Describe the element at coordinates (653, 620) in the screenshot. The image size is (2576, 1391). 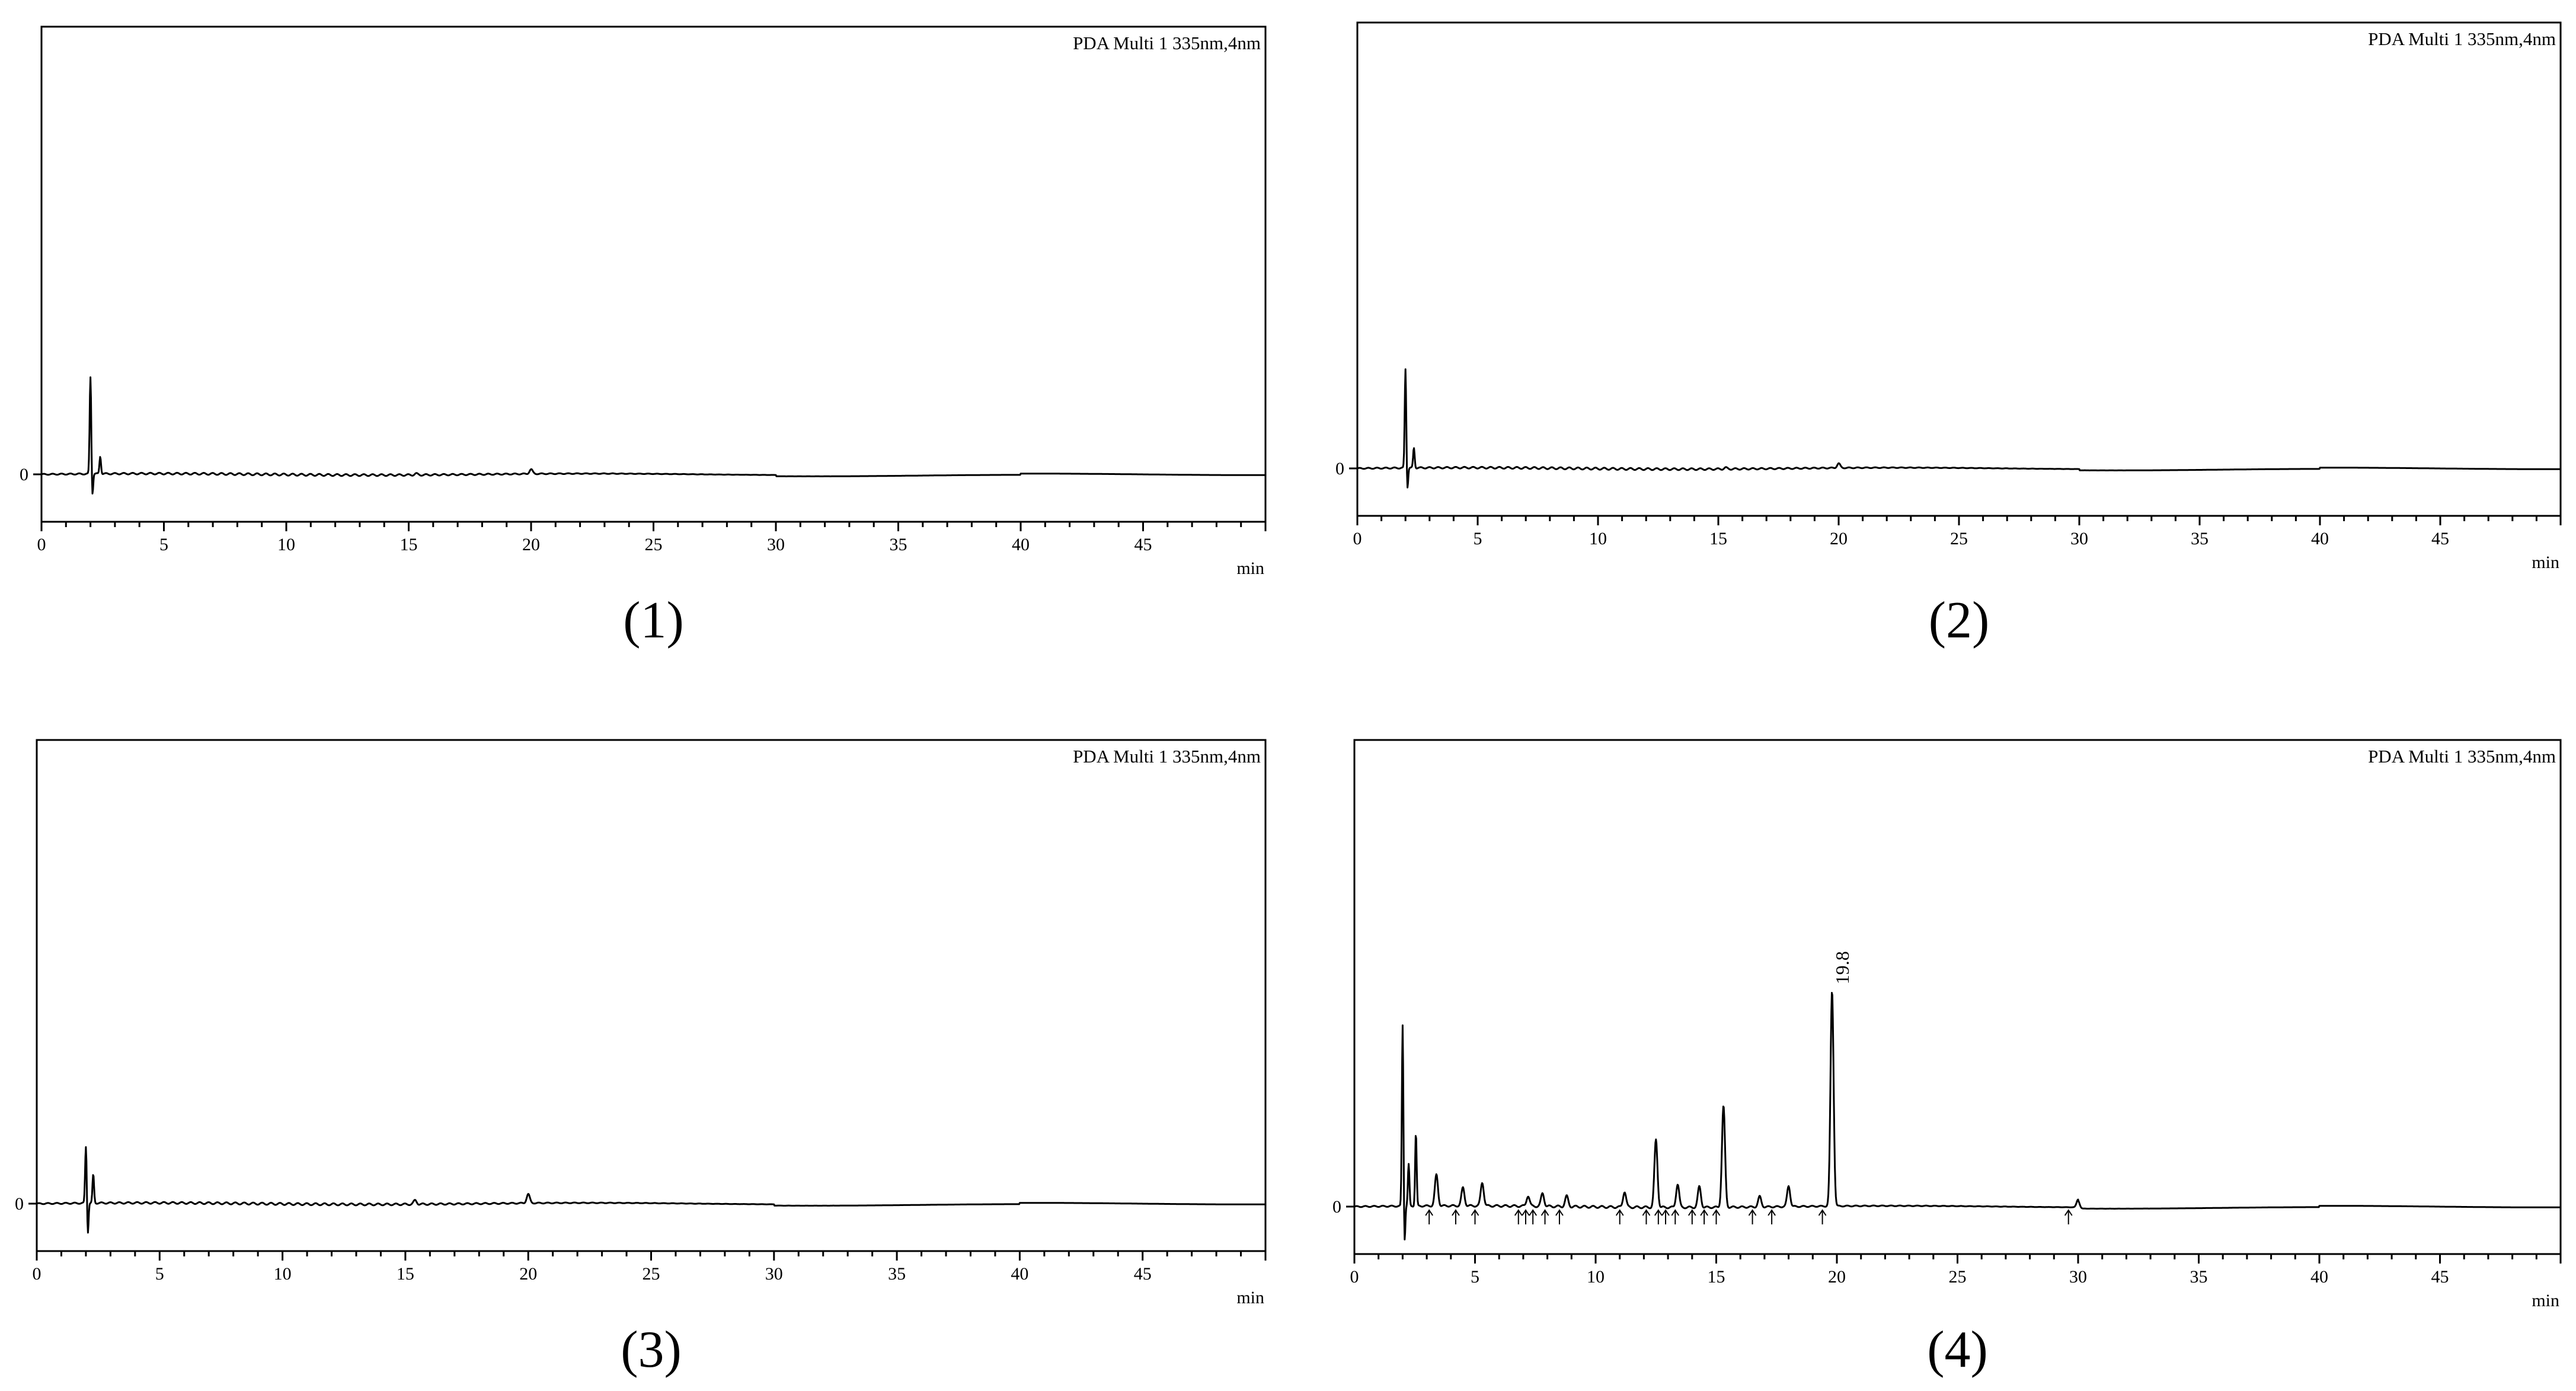
I see `panel-caption: (1)` at that location.